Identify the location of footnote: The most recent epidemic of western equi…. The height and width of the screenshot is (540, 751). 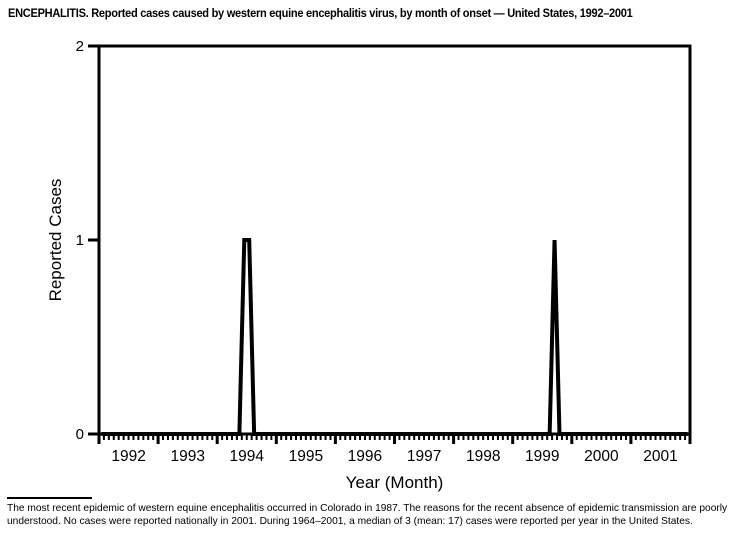
(367, 515).